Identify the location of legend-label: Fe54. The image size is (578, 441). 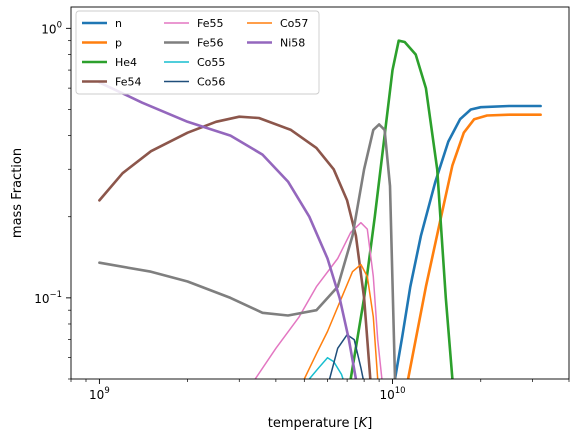
(128, 82).